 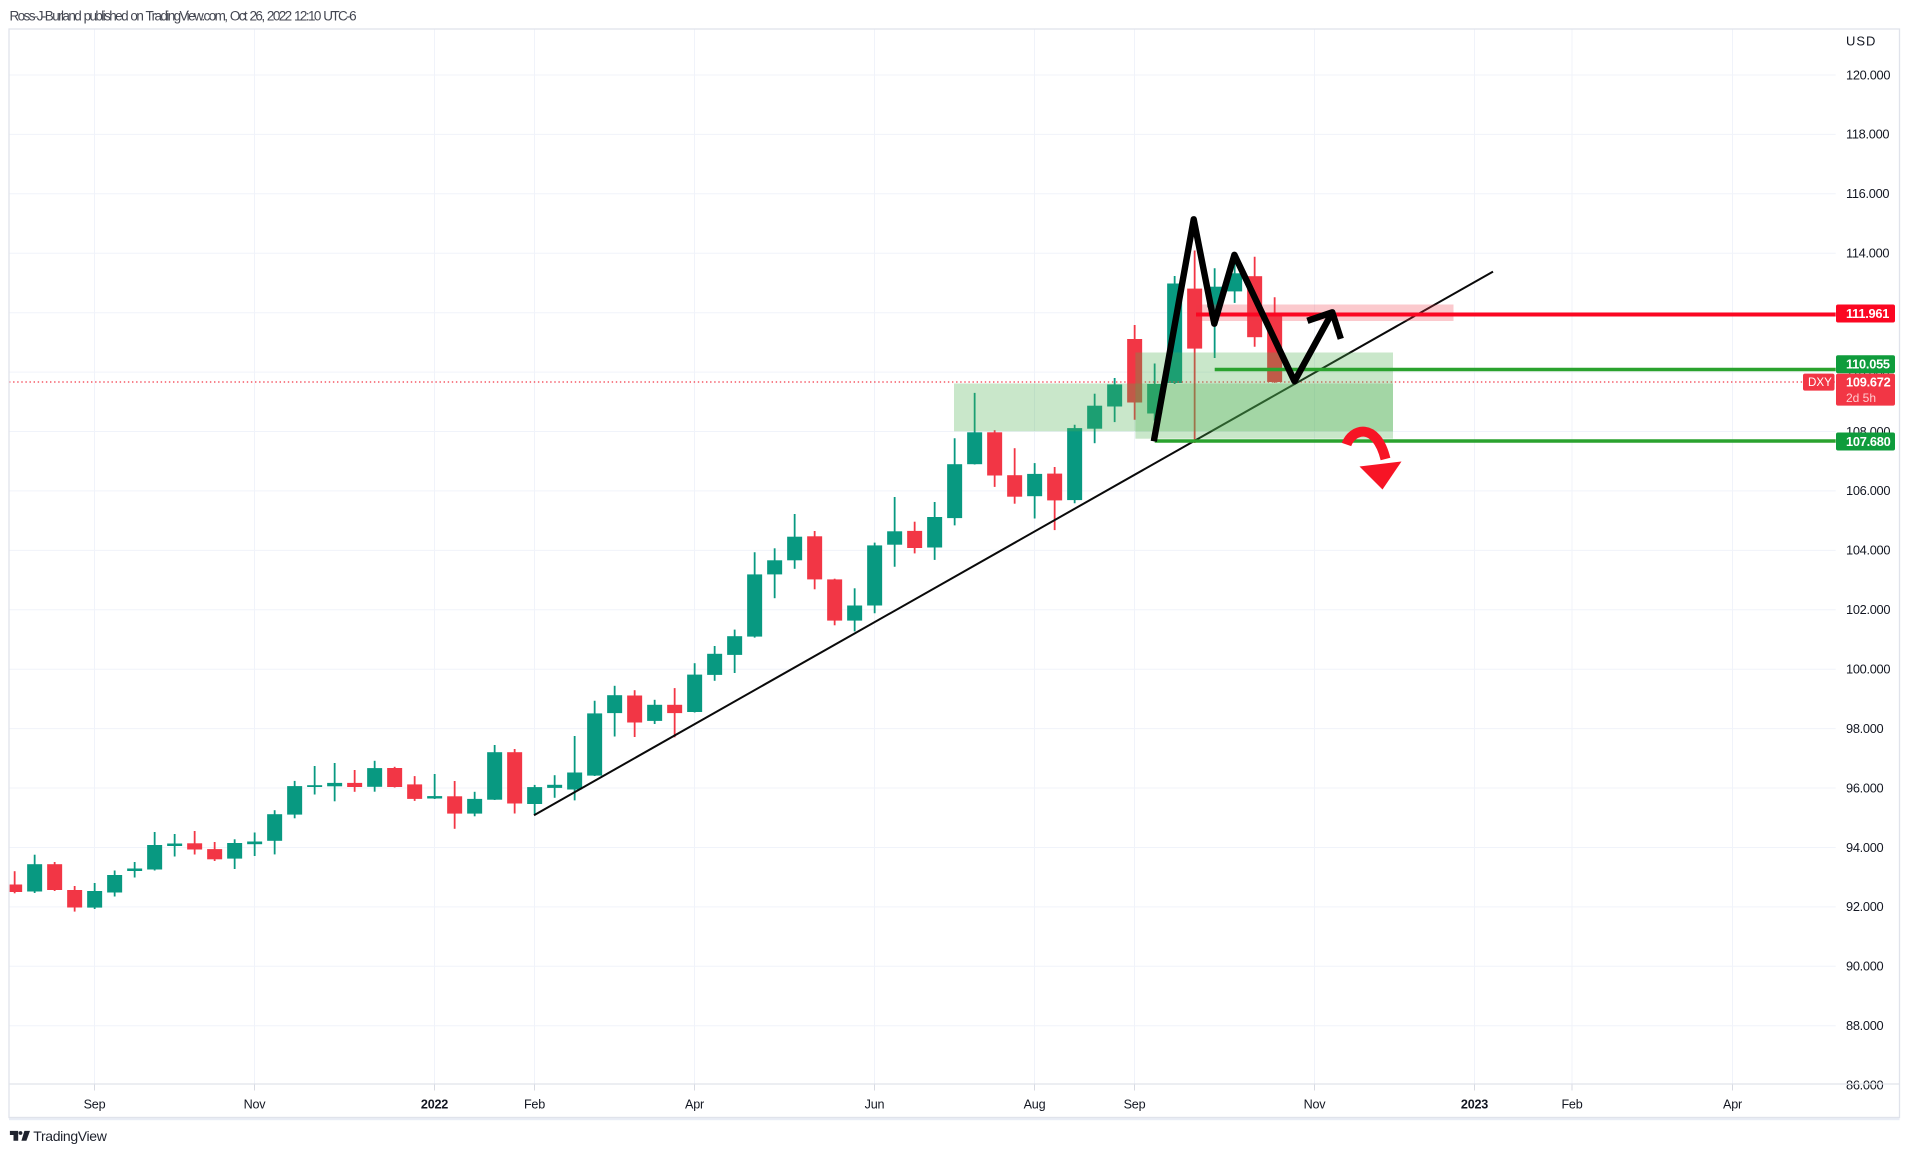 I want to click on svg-text: 86.000, so click(x=1865, y=1084).